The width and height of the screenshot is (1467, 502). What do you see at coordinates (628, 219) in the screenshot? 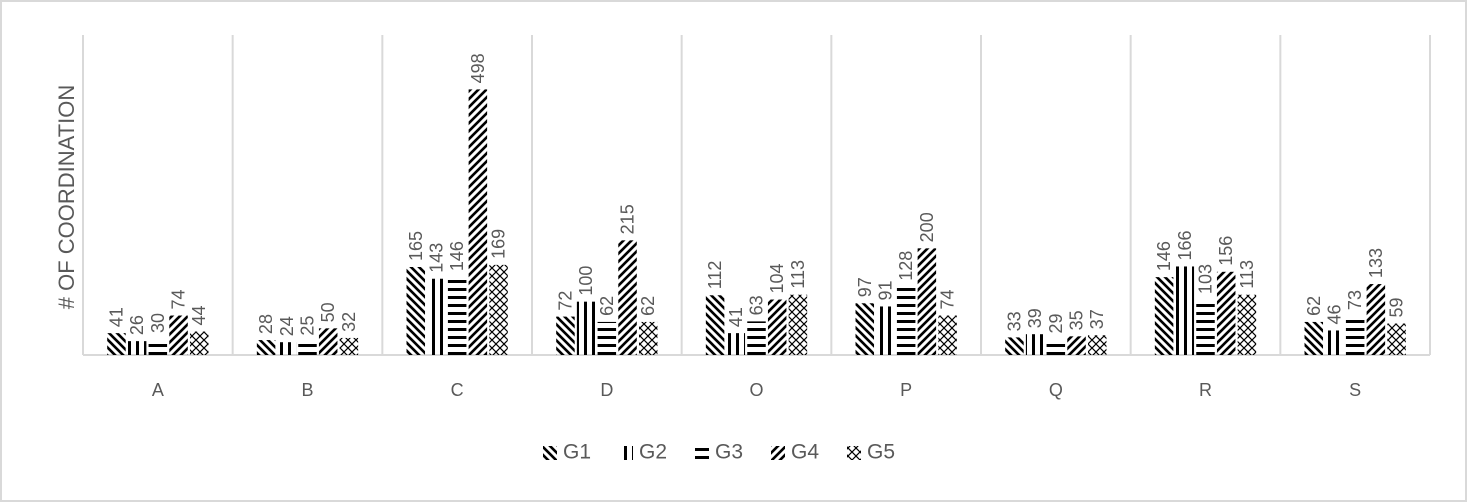
I see `value-label: 215` at bounding box center [628, 219].